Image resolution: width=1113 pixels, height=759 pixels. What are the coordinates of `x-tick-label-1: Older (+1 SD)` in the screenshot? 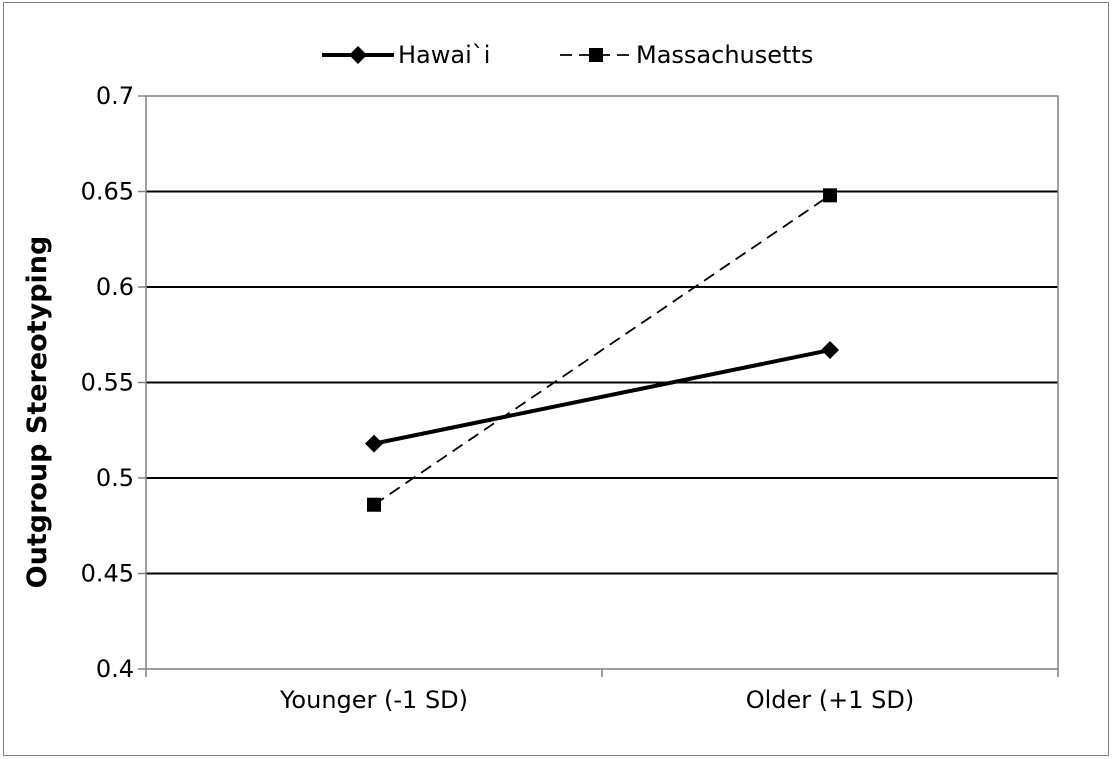 It's located at (830, 700).